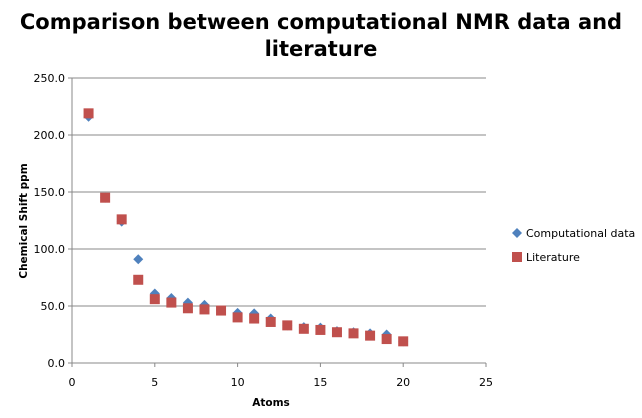  I want to click on y-tick-label: 100.0, so click(50, 249).